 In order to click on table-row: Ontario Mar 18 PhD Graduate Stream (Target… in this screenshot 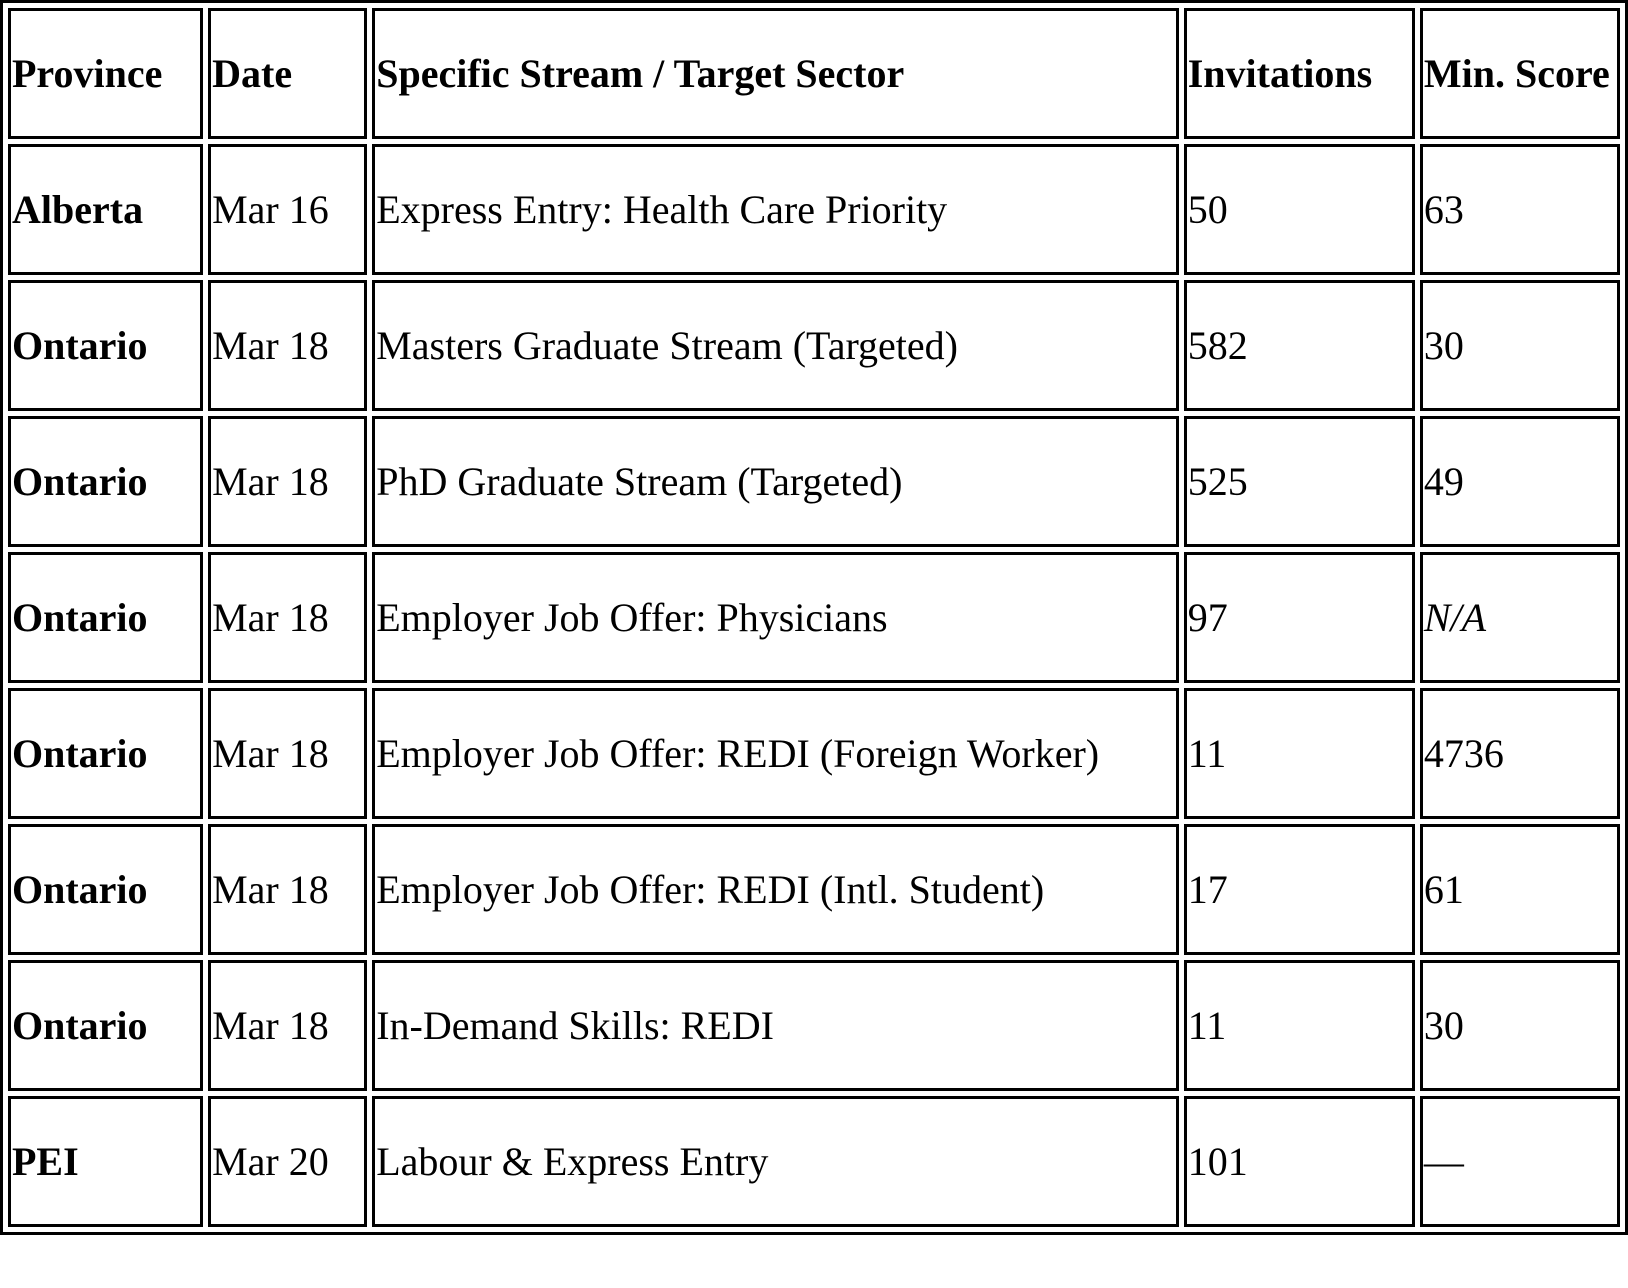, I will do `click(814, 481)`.